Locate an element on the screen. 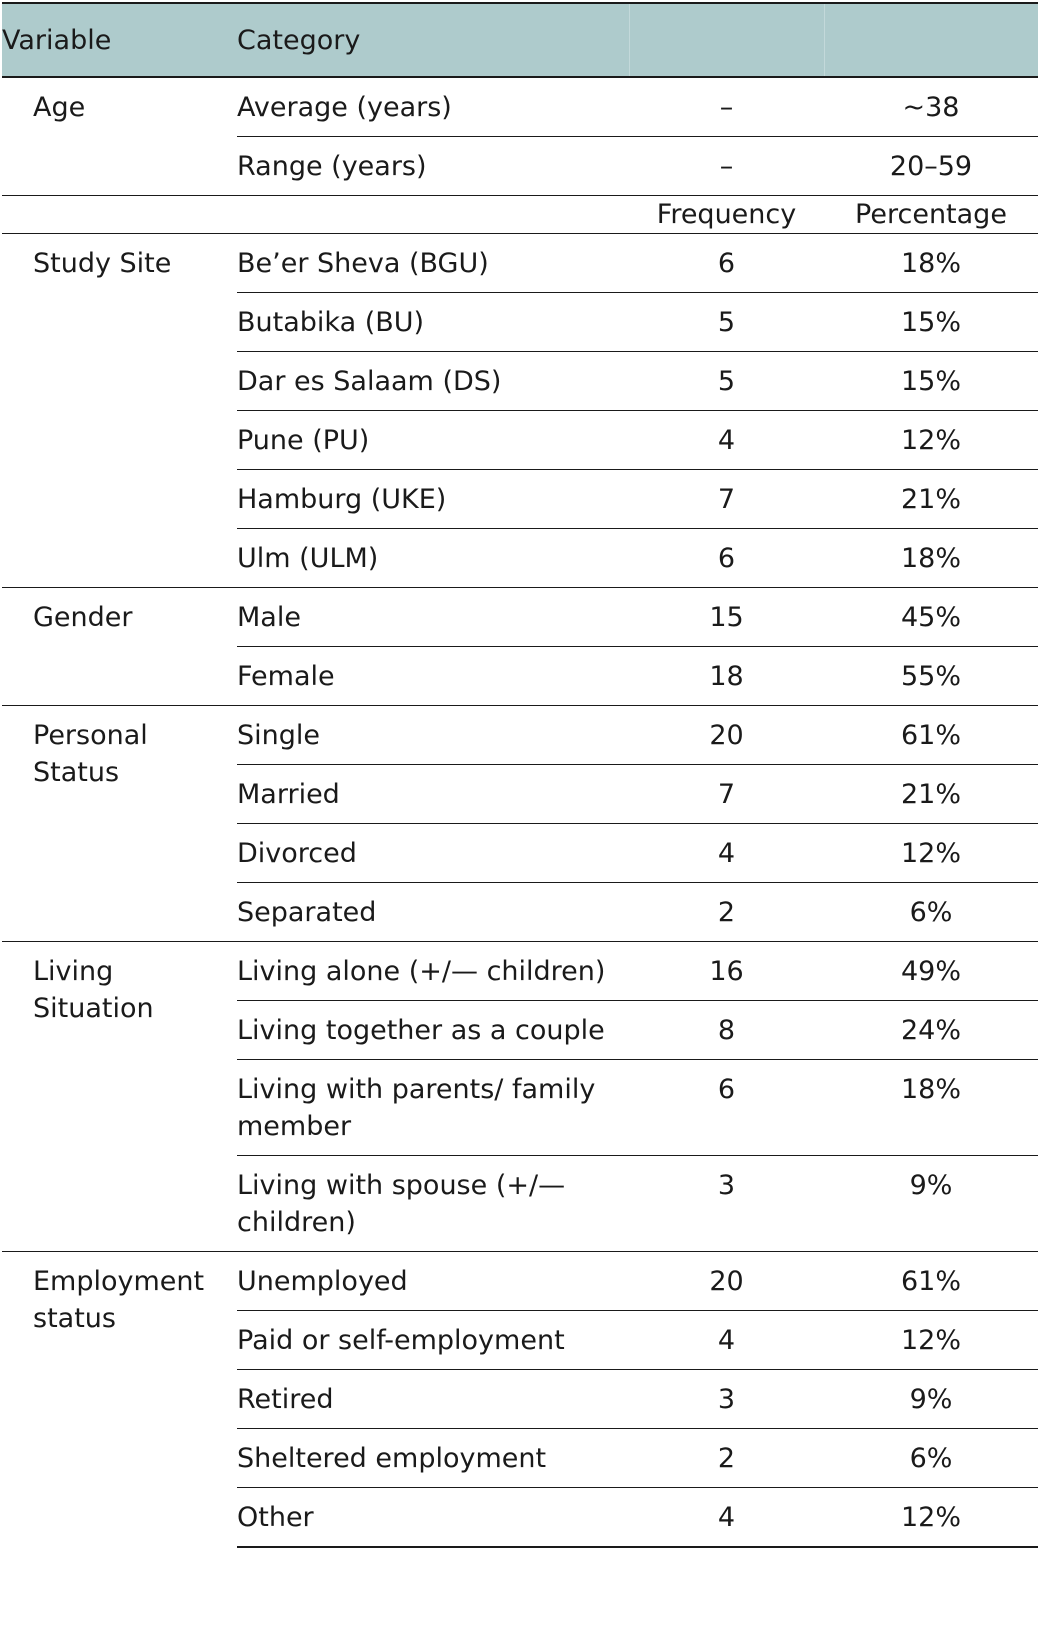 Image resolution: width=1042 pixels, height=1633 pixels. percentage-cell: 45% is located at coordinates (931, 617).